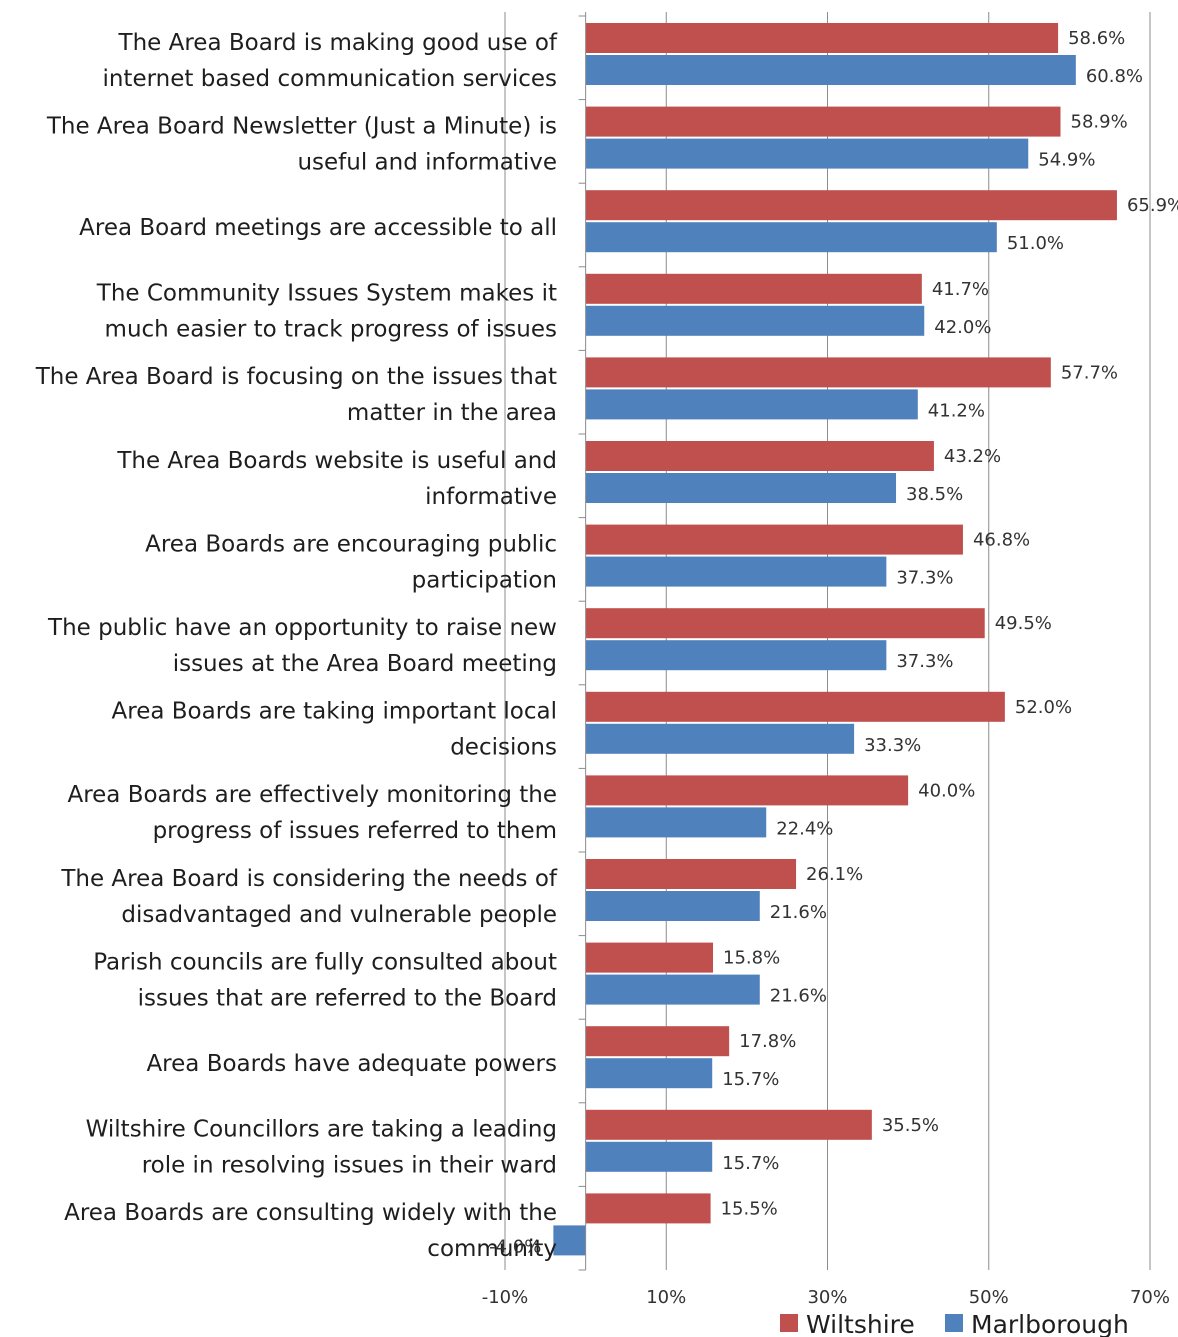 The height and width of the screenshot is (1337, 1178). Describe the element at coordinates (934, 494) in the screenshot. I see `data-label: 38.5%` at that location.